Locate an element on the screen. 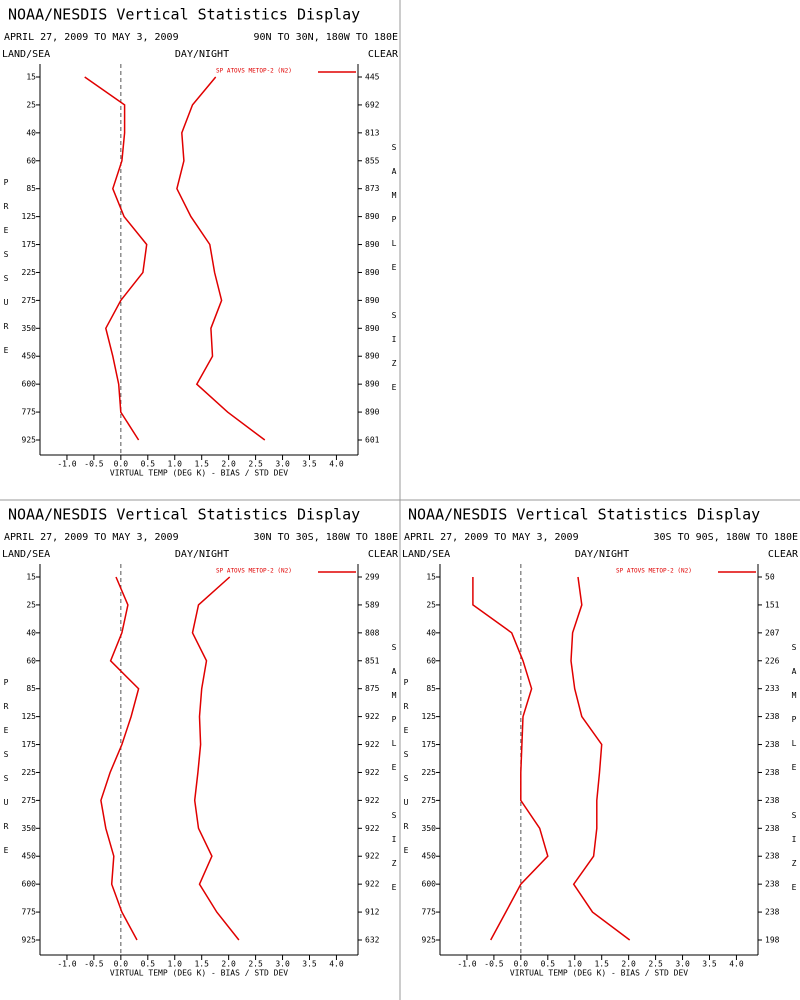 The width and height of the screenshot is (800, 1000). x-axis-label: VIRTUAL TEMP (DEG K) - BIAS / STD DEV is located at coordinates (599, 973).